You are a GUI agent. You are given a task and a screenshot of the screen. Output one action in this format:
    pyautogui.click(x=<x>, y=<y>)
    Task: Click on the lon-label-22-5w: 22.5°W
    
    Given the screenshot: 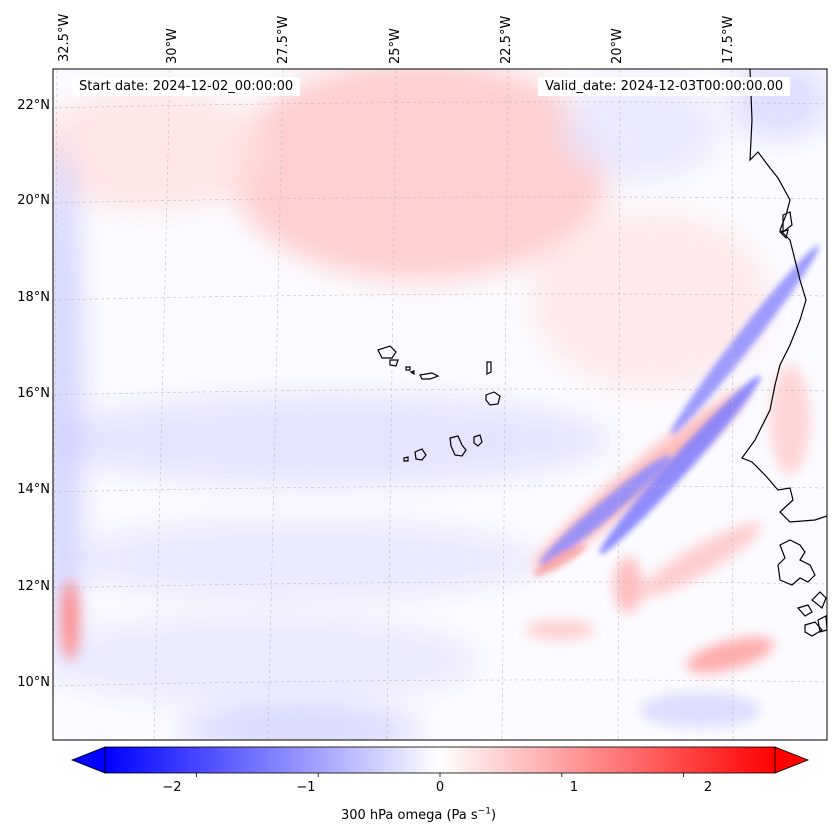 What is the action you would take?
    pyautogui.click(x=506, y=39)
    